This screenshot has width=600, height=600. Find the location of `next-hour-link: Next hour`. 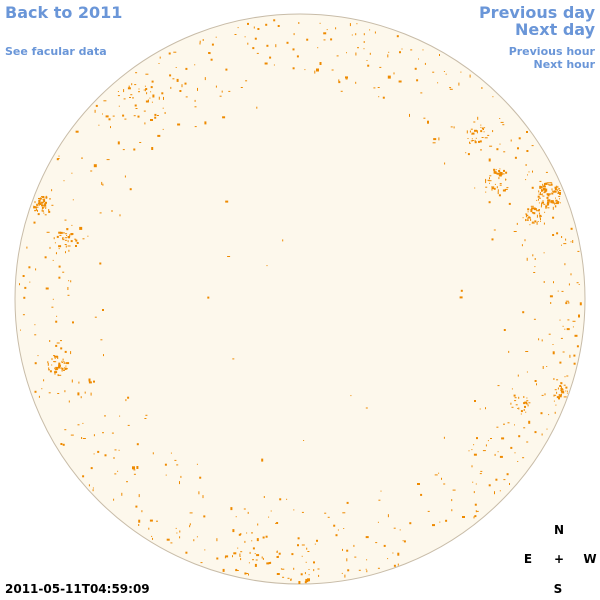

next-hour-link: Next hour is located at coordinates (564, 64).